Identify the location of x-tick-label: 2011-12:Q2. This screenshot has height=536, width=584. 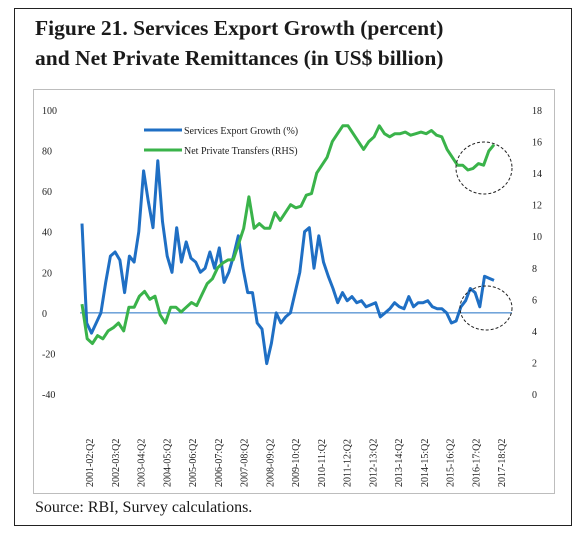
(348, 463).